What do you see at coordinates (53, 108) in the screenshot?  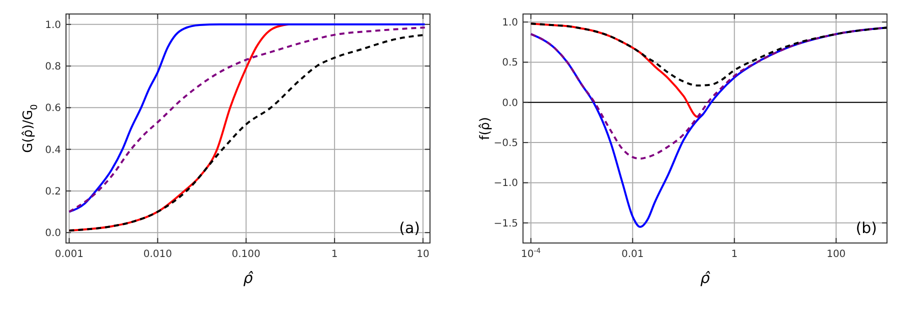 I see `y-tick-label: 0.6` at bounding box center [53, 108].